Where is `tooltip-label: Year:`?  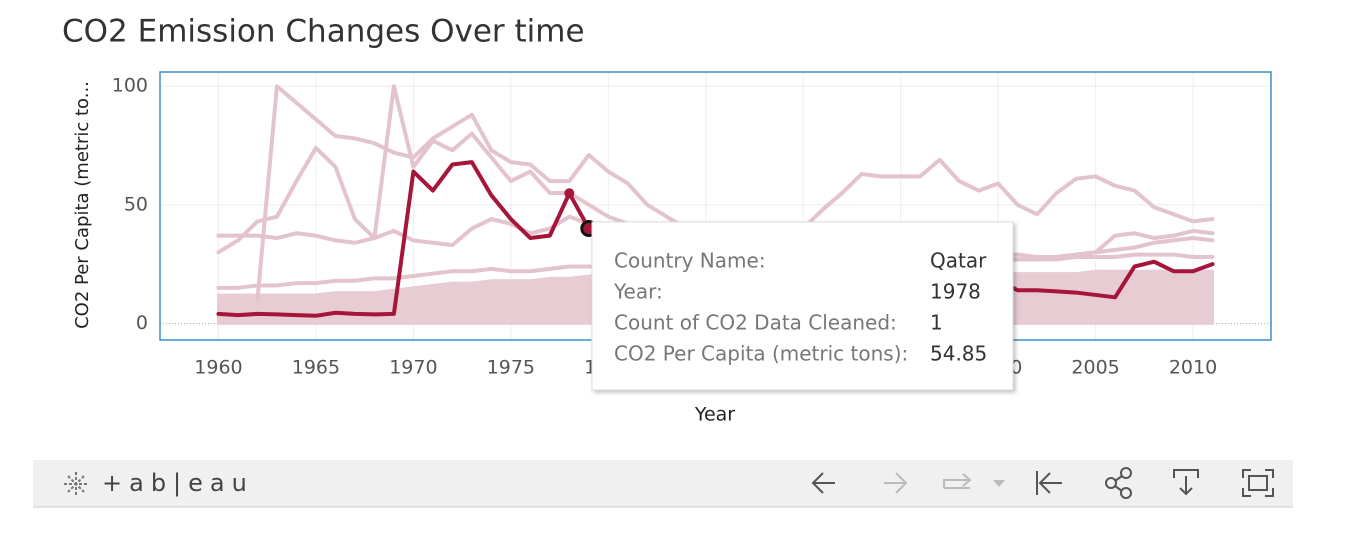
tooltip-label: Year: is located at coordinates (638, 292).